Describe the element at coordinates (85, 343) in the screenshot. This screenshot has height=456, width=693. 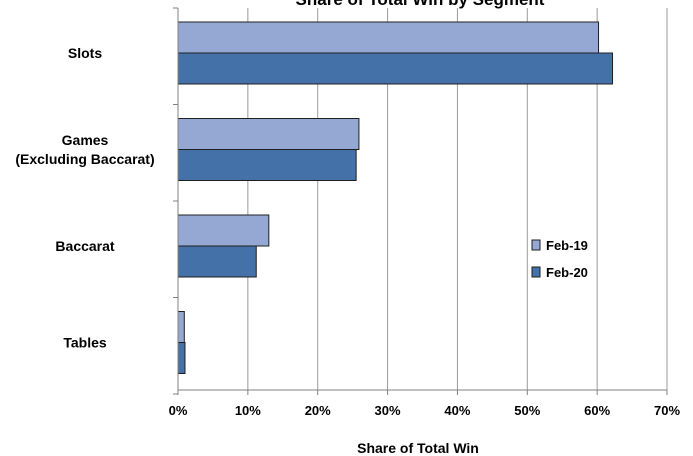
I see `category-label: Tables` at that location.